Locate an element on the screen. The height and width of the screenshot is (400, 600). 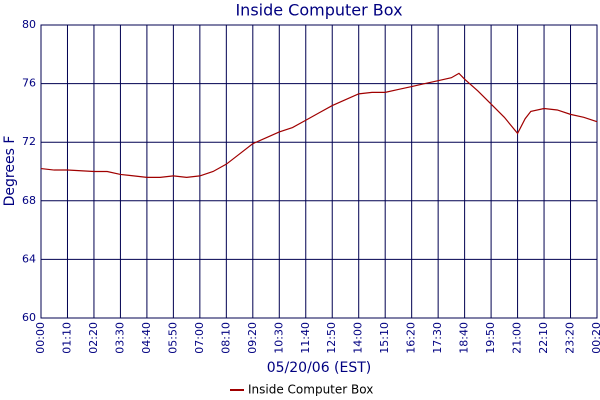
y-tick-label: 64 is located at coordinates (29, 258).